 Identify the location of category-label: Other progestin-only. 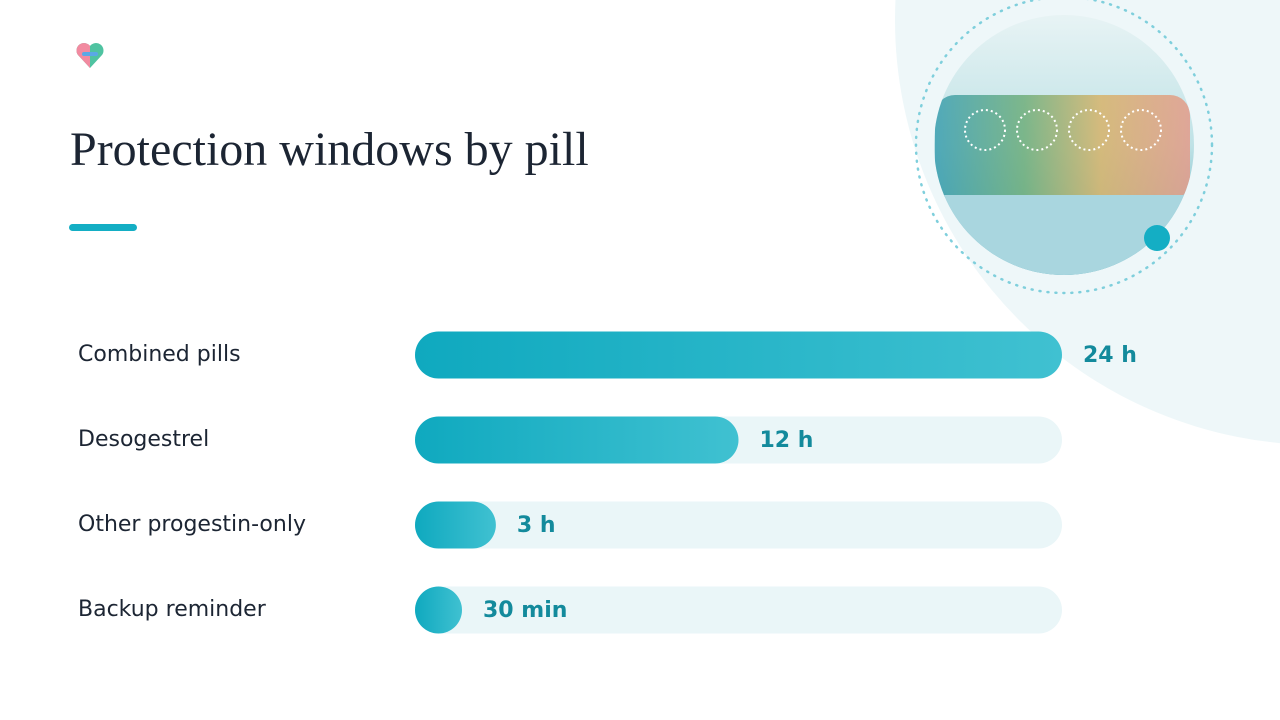
(192, 524).